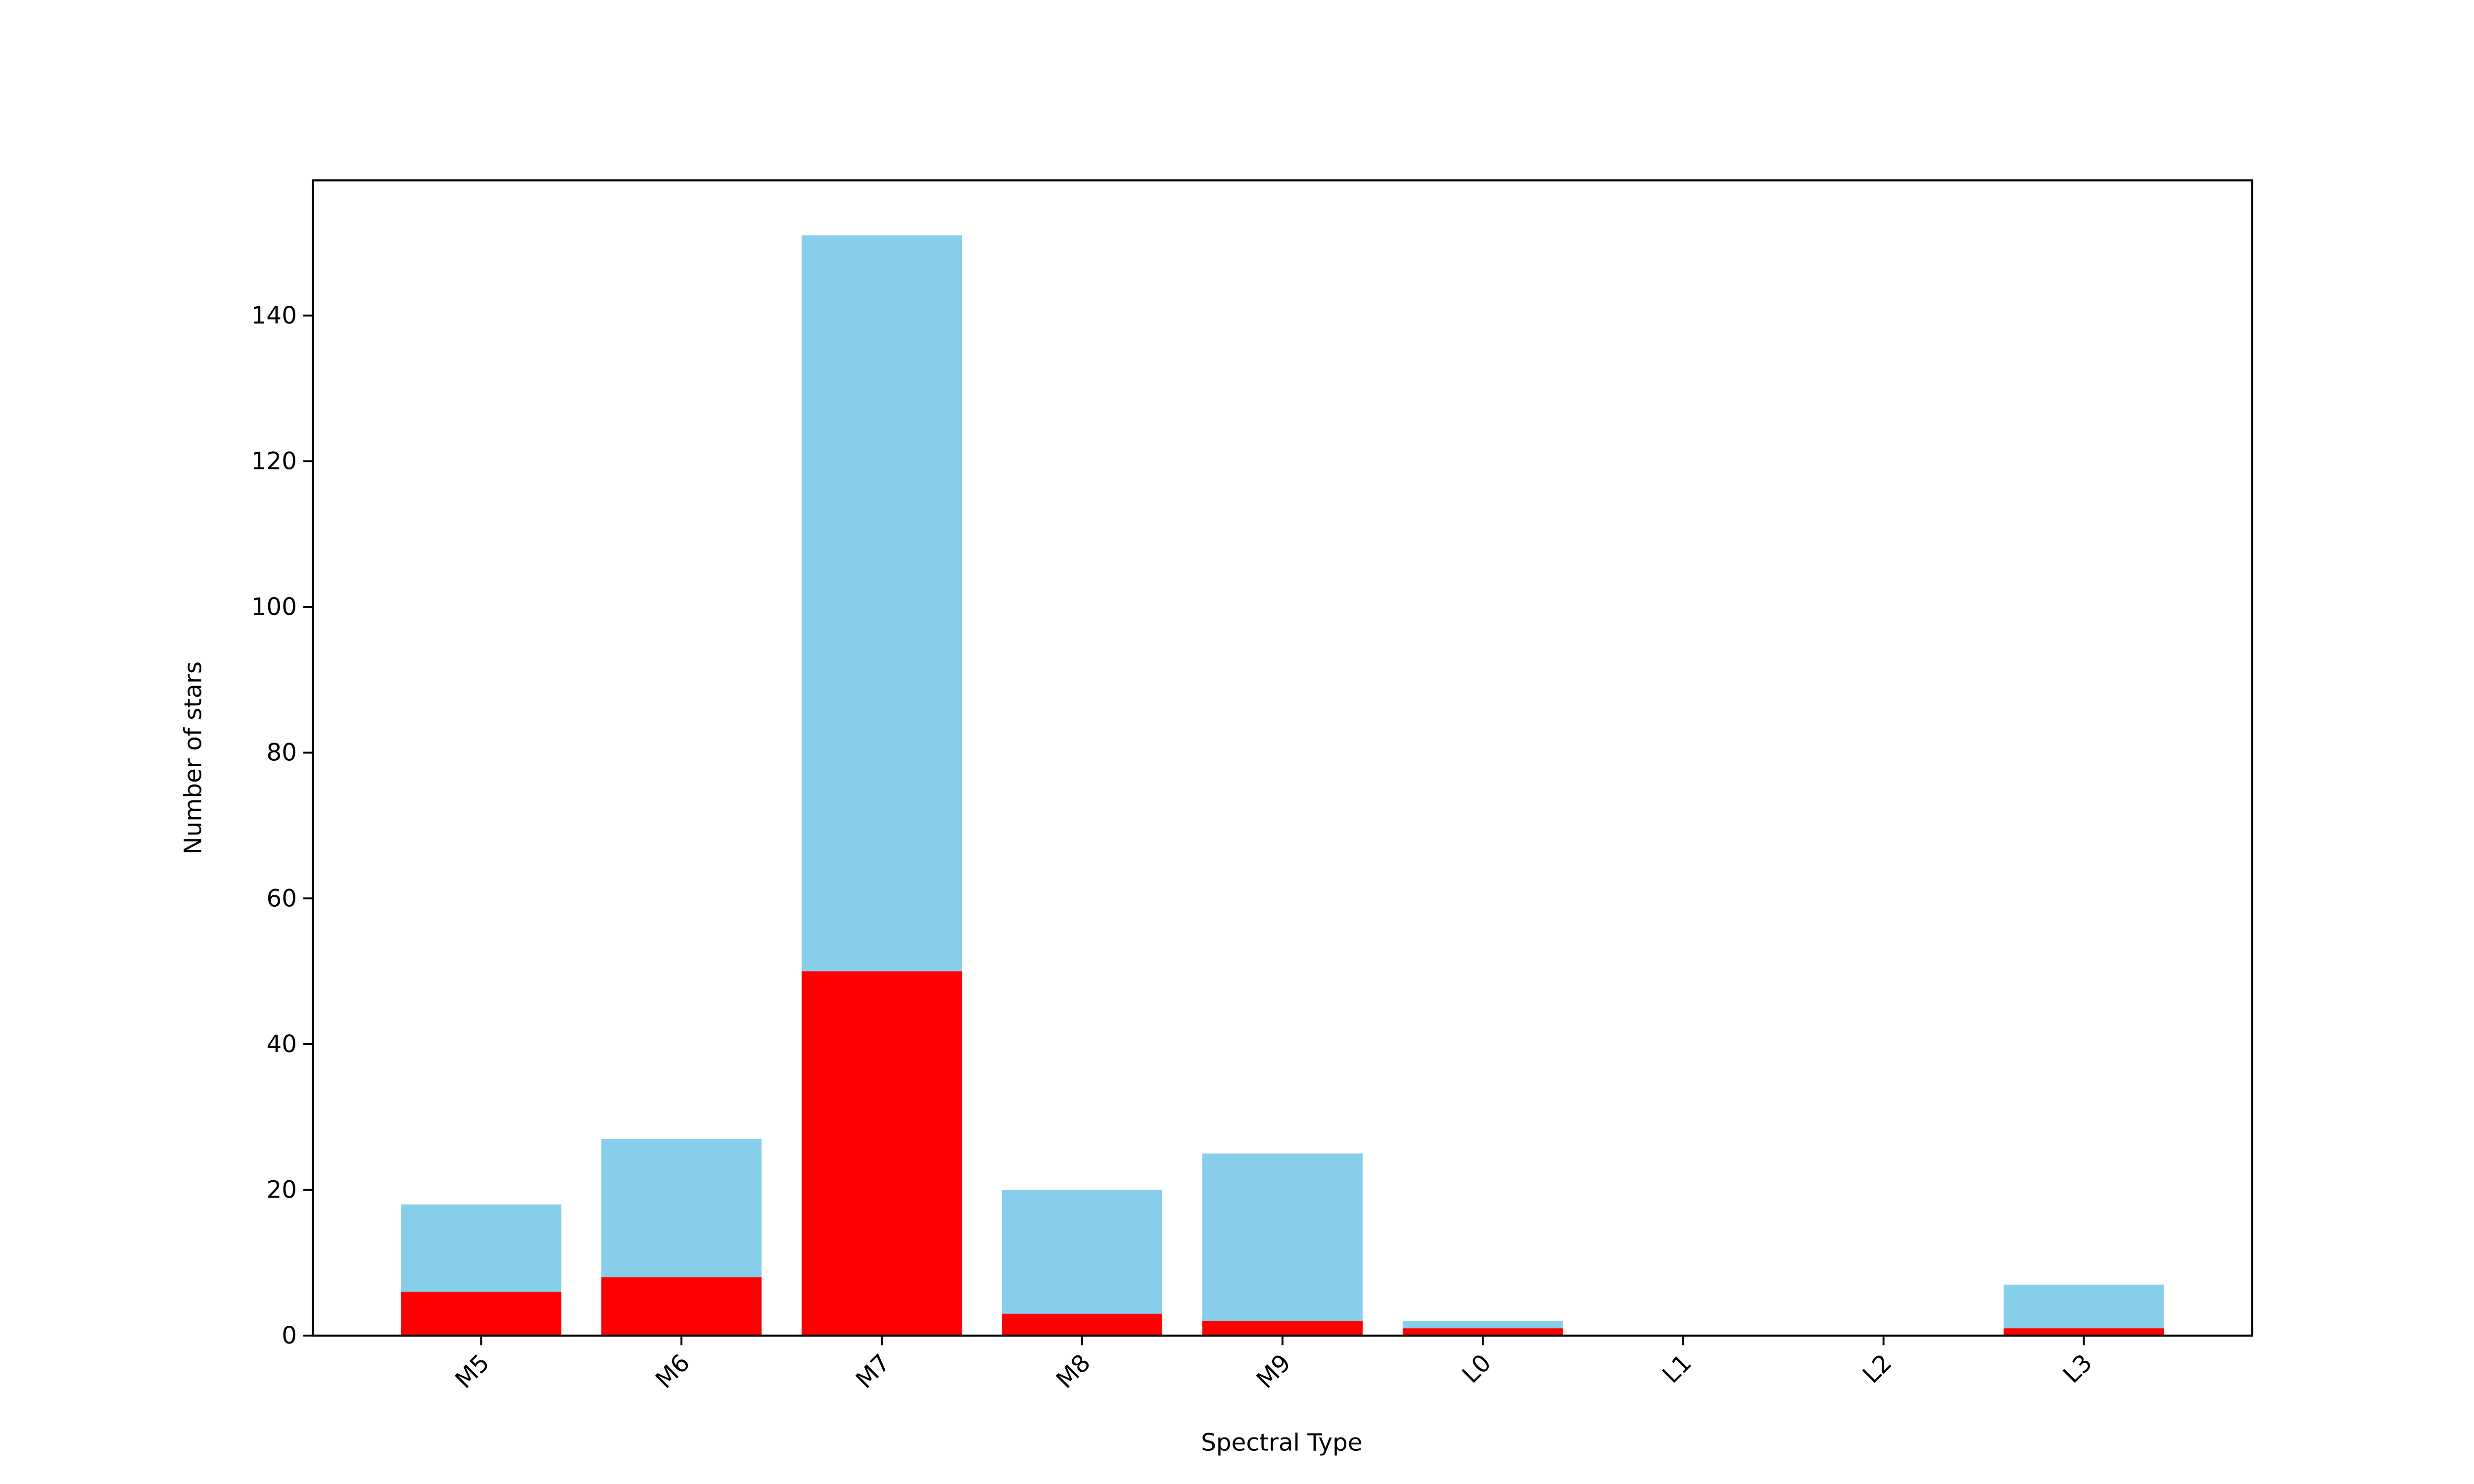  I want to click on y-tick-label: 60, so click(282, 898).